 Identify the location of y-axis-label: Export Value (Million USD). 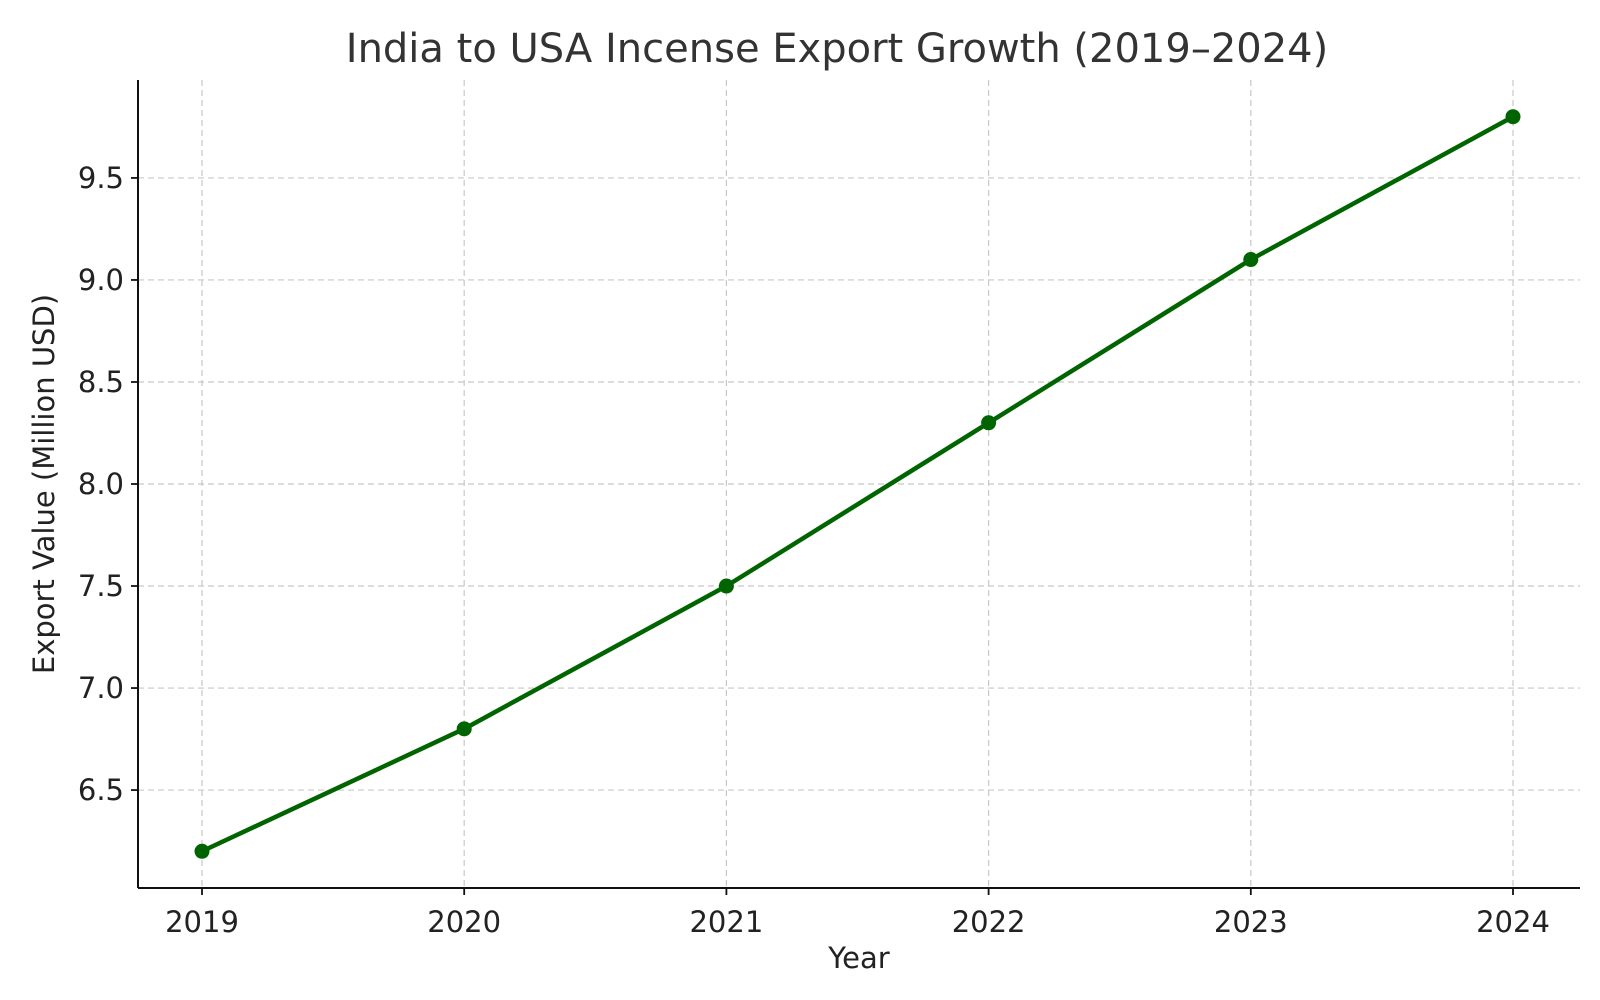
(44, 484).